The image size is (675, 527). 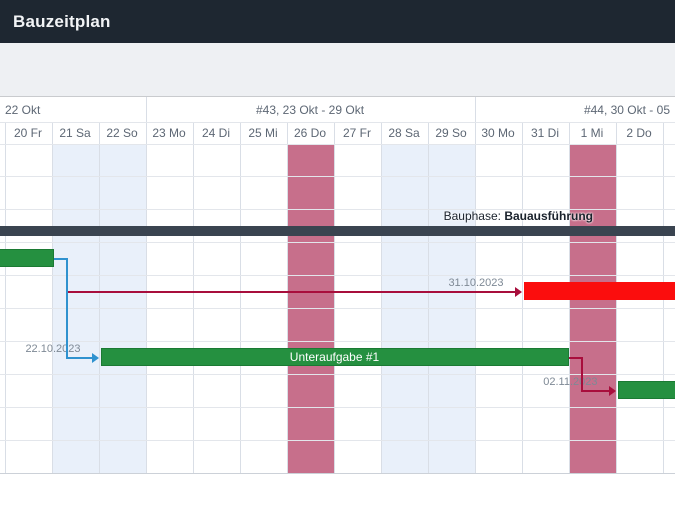 What do you see at coordinates (476, 283) in the screenshot?
I see `task-date-label-t3: 31.10.2023` at bounding box center [476, 283].